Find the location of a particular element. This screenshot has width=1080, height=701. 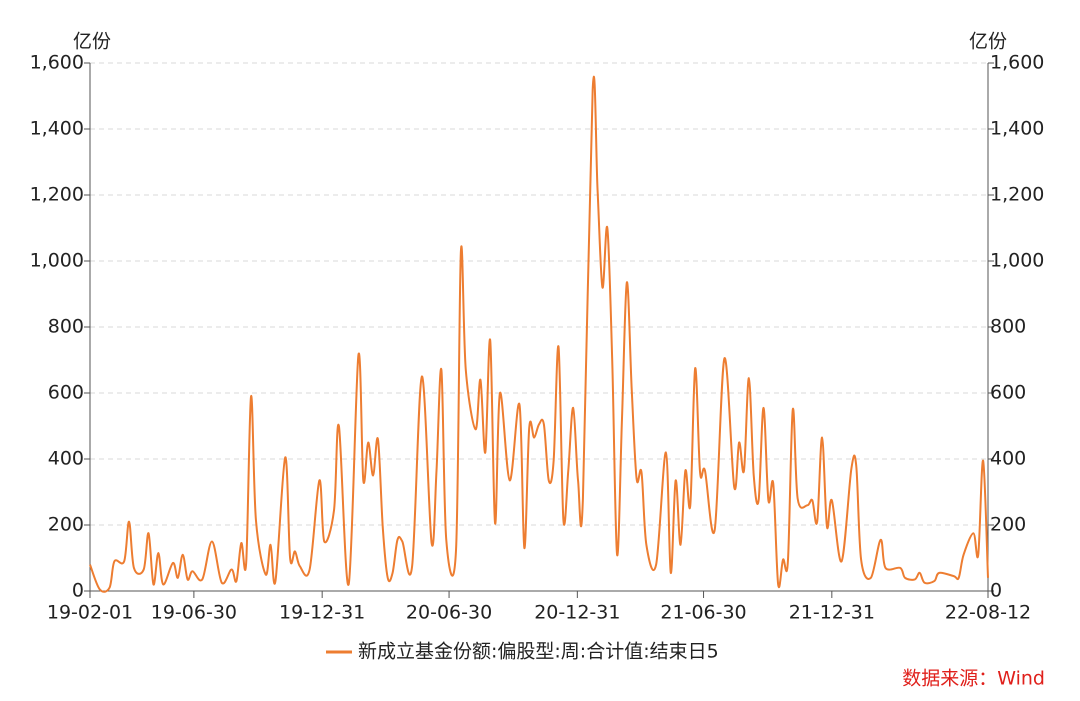

y-tick-label: 200 is located at coordinates (66, 525).